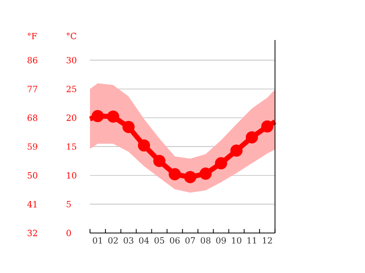 The image size is (365, 273). I want to click on y-tick-label: 15, so click(71, 146).